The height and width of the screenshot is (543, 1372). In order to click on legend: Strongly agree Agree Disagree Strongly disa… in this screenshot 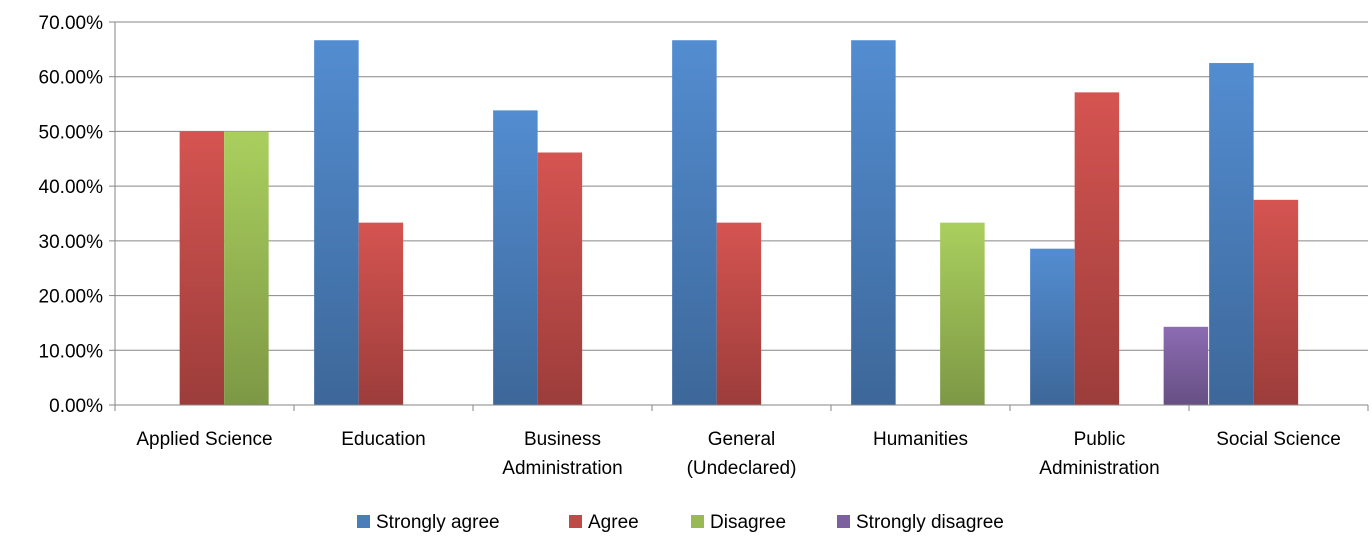, I will do `click(680, 522)`.